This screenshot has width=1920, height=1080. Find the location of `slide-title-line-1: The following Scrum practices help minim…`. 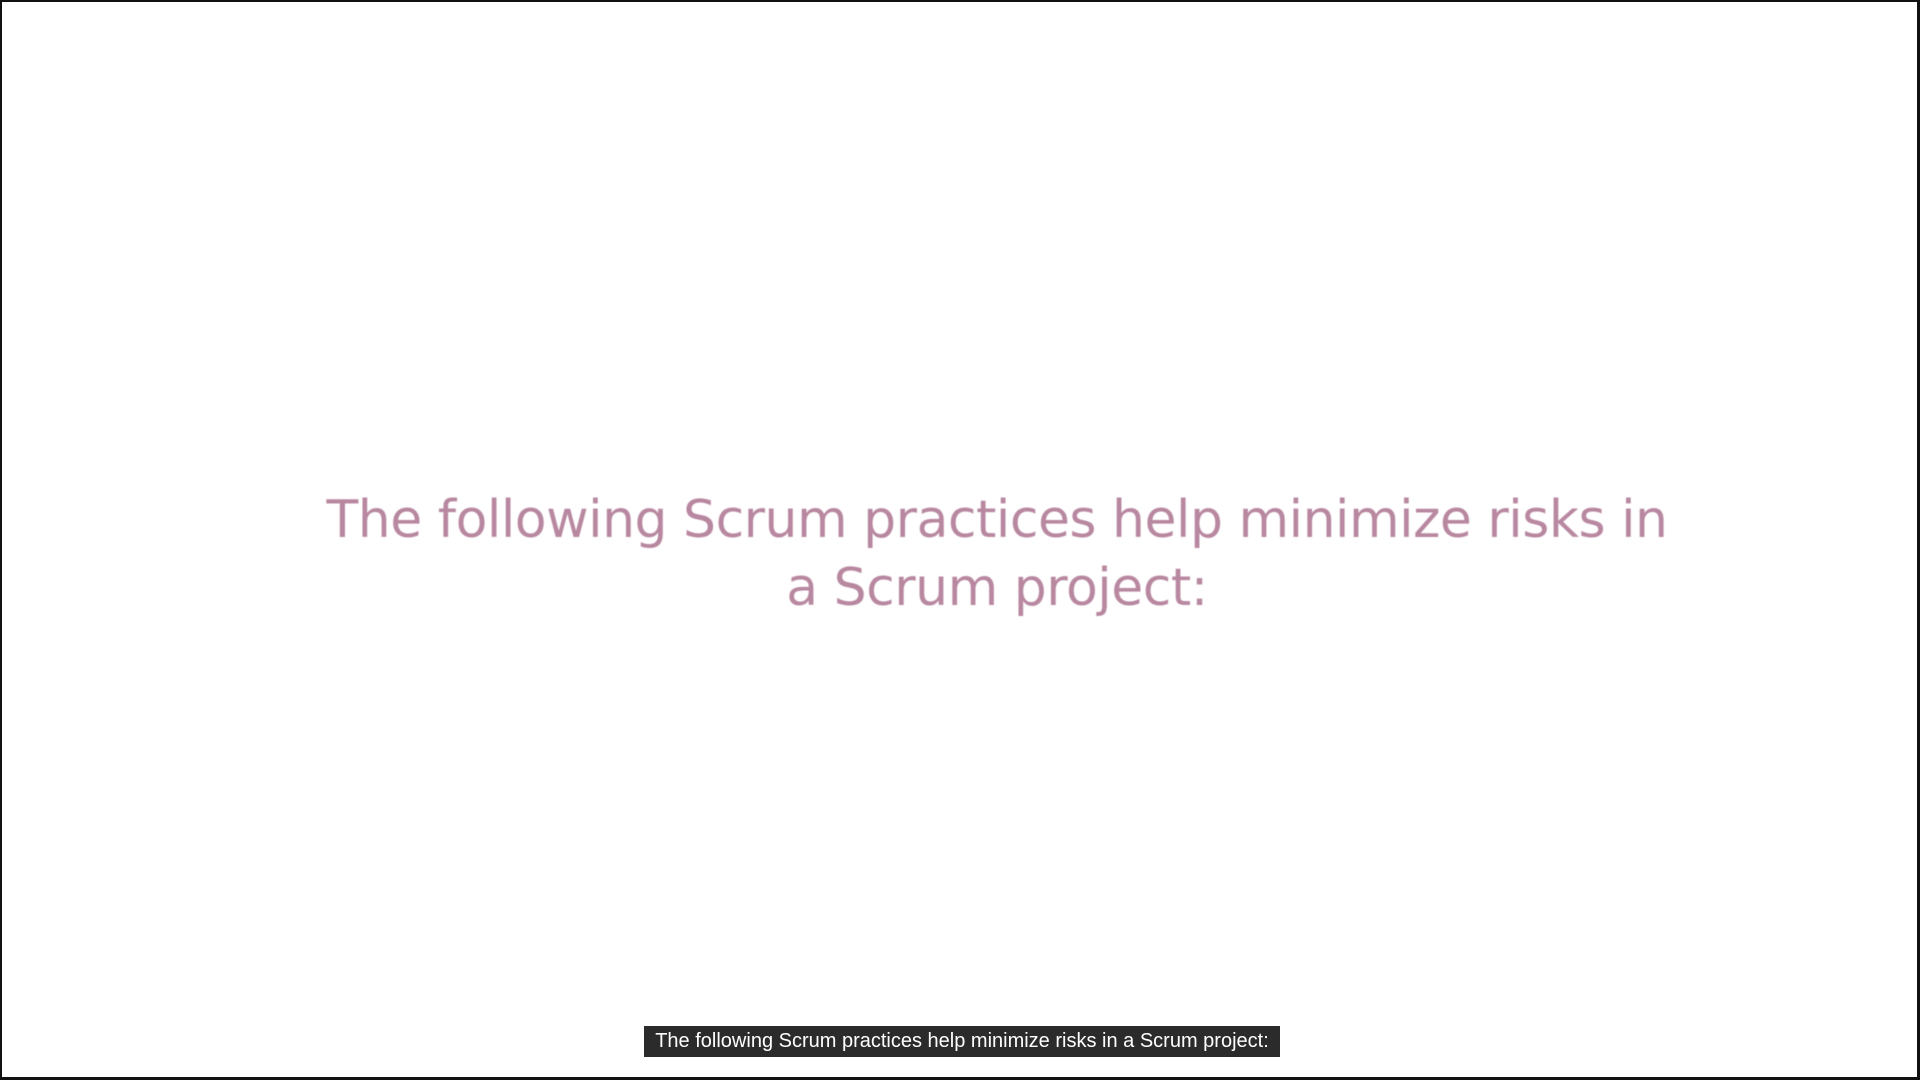

slide-title-line-1: The following Scrum practices help minim… is located at coordinates (997, 520).